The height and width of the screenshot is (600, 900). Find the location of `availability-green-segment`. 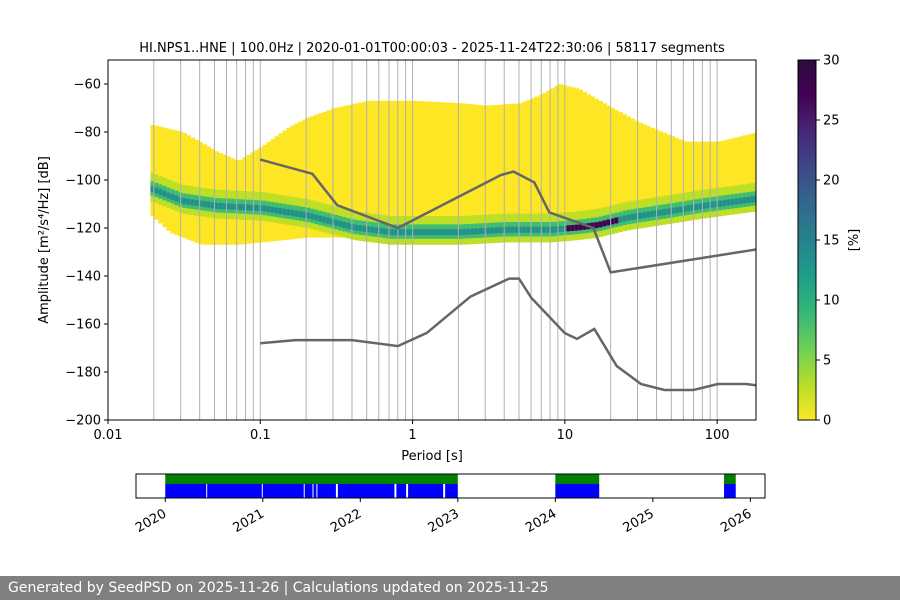

availability-green-segment is located at coordinates (730, 479).